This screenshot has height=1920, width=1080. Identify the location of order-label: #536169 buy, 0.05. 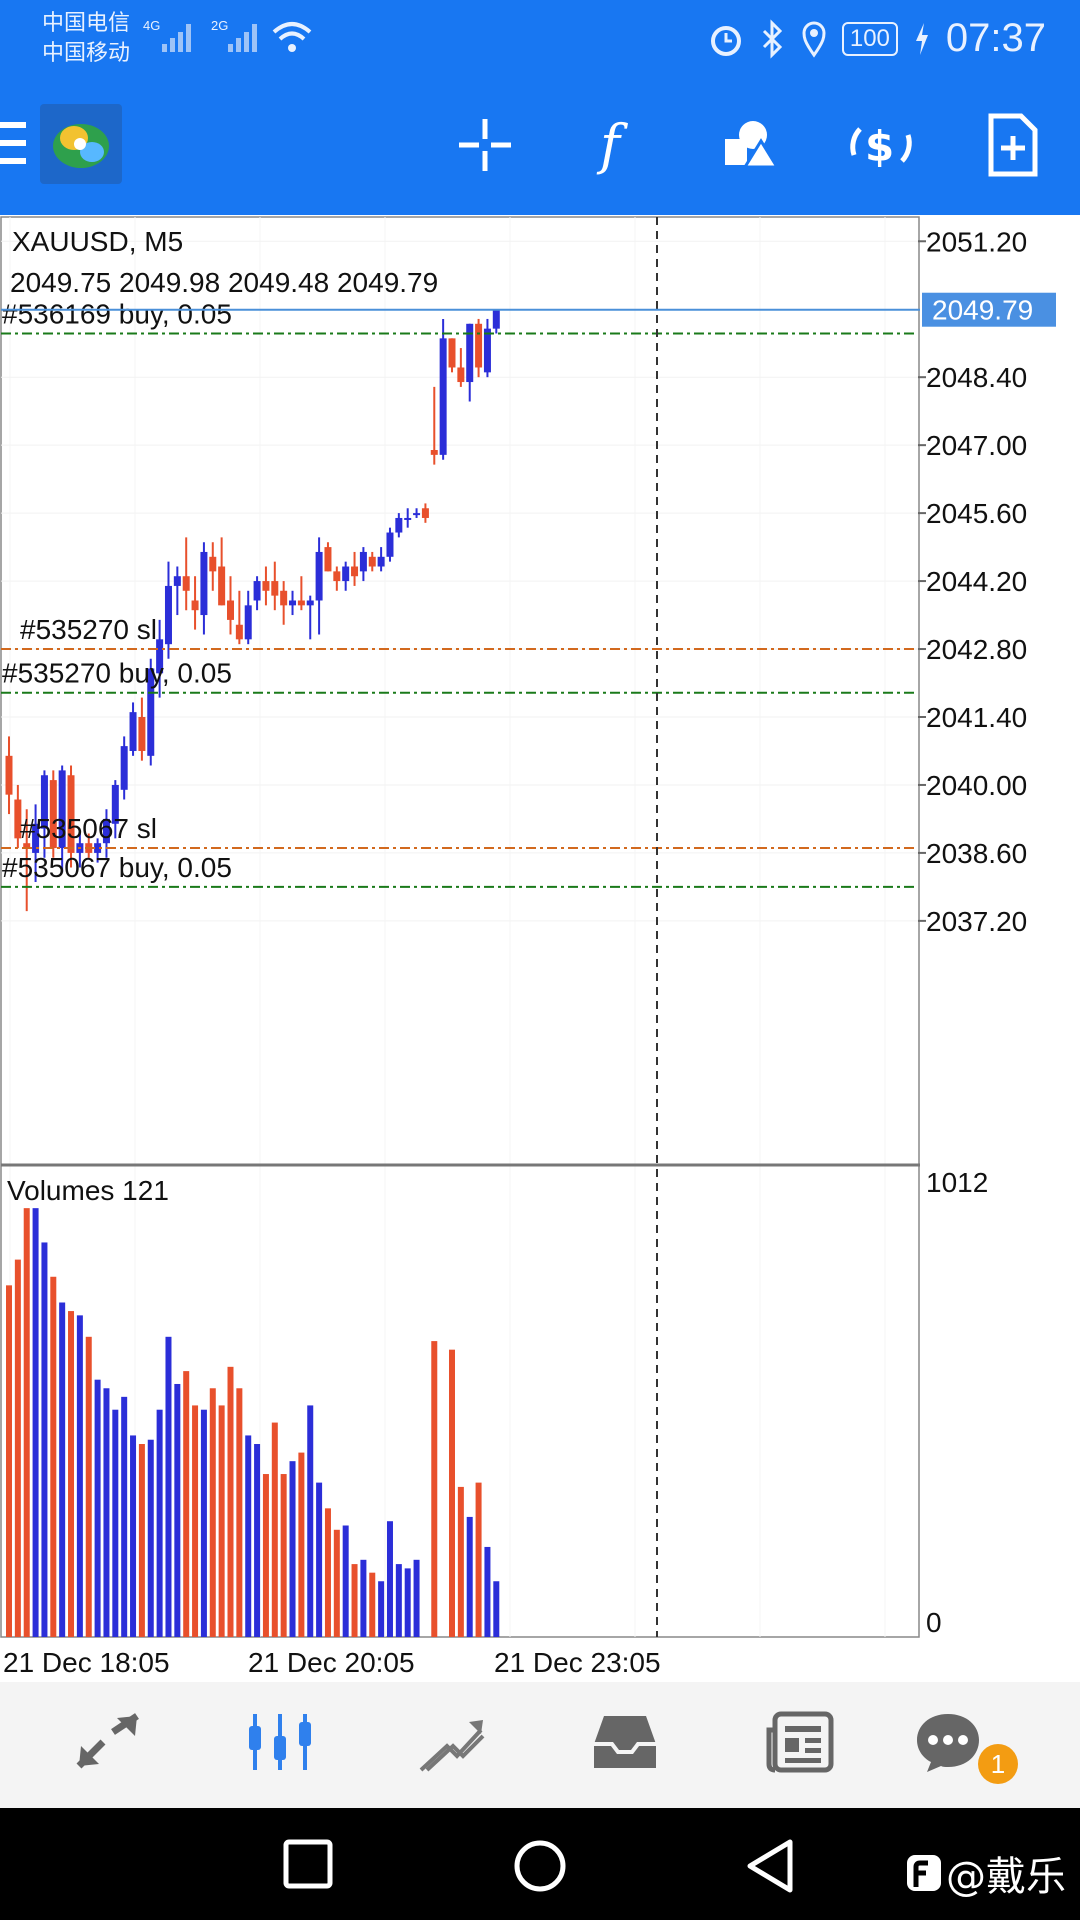
(117, 314).